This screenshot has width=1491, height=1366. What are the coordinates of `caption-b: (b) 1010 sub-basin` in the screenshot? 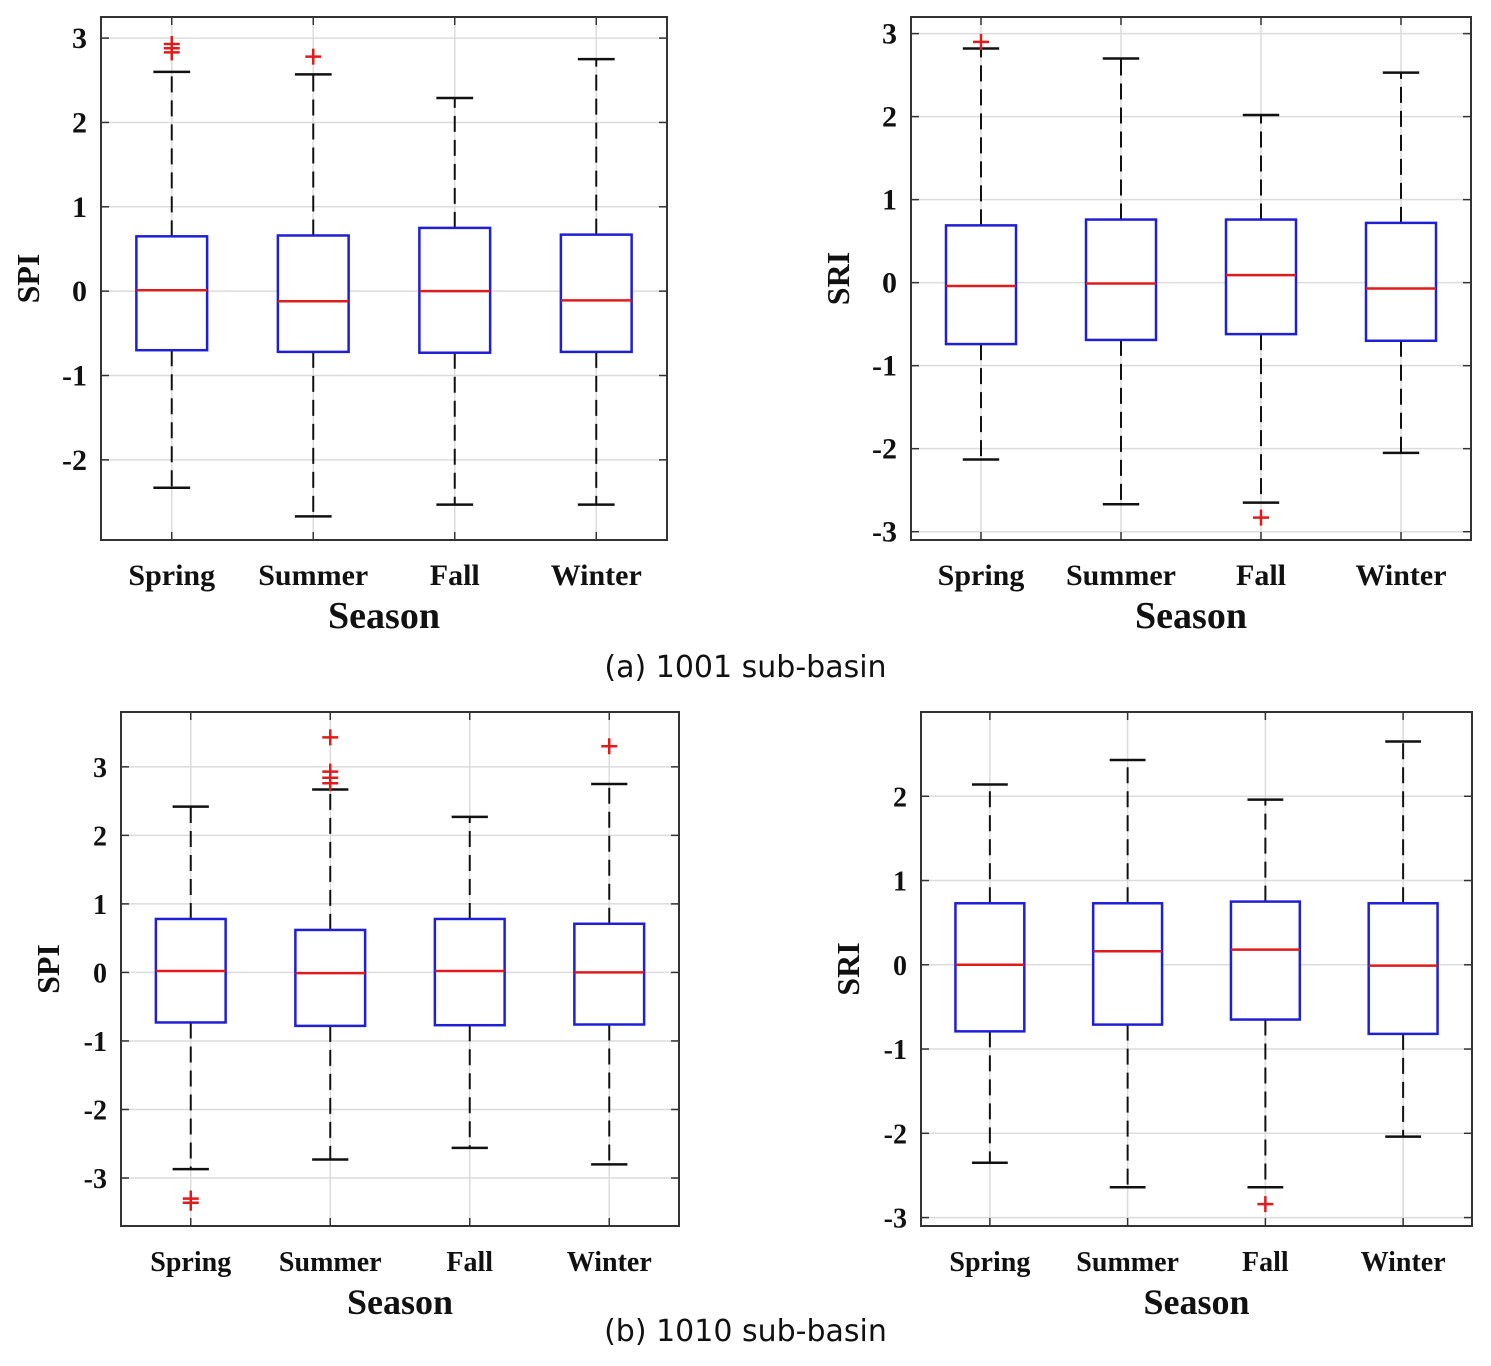 It's located at (745, 1331).